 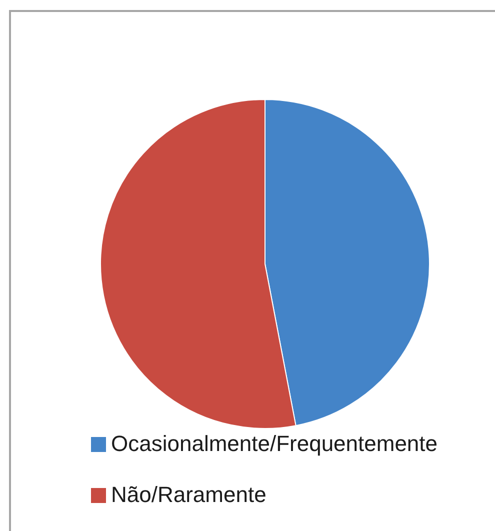 I want to click on legend-label: Ocasionalmente/Frequentemente, so click(x=274, y=444).